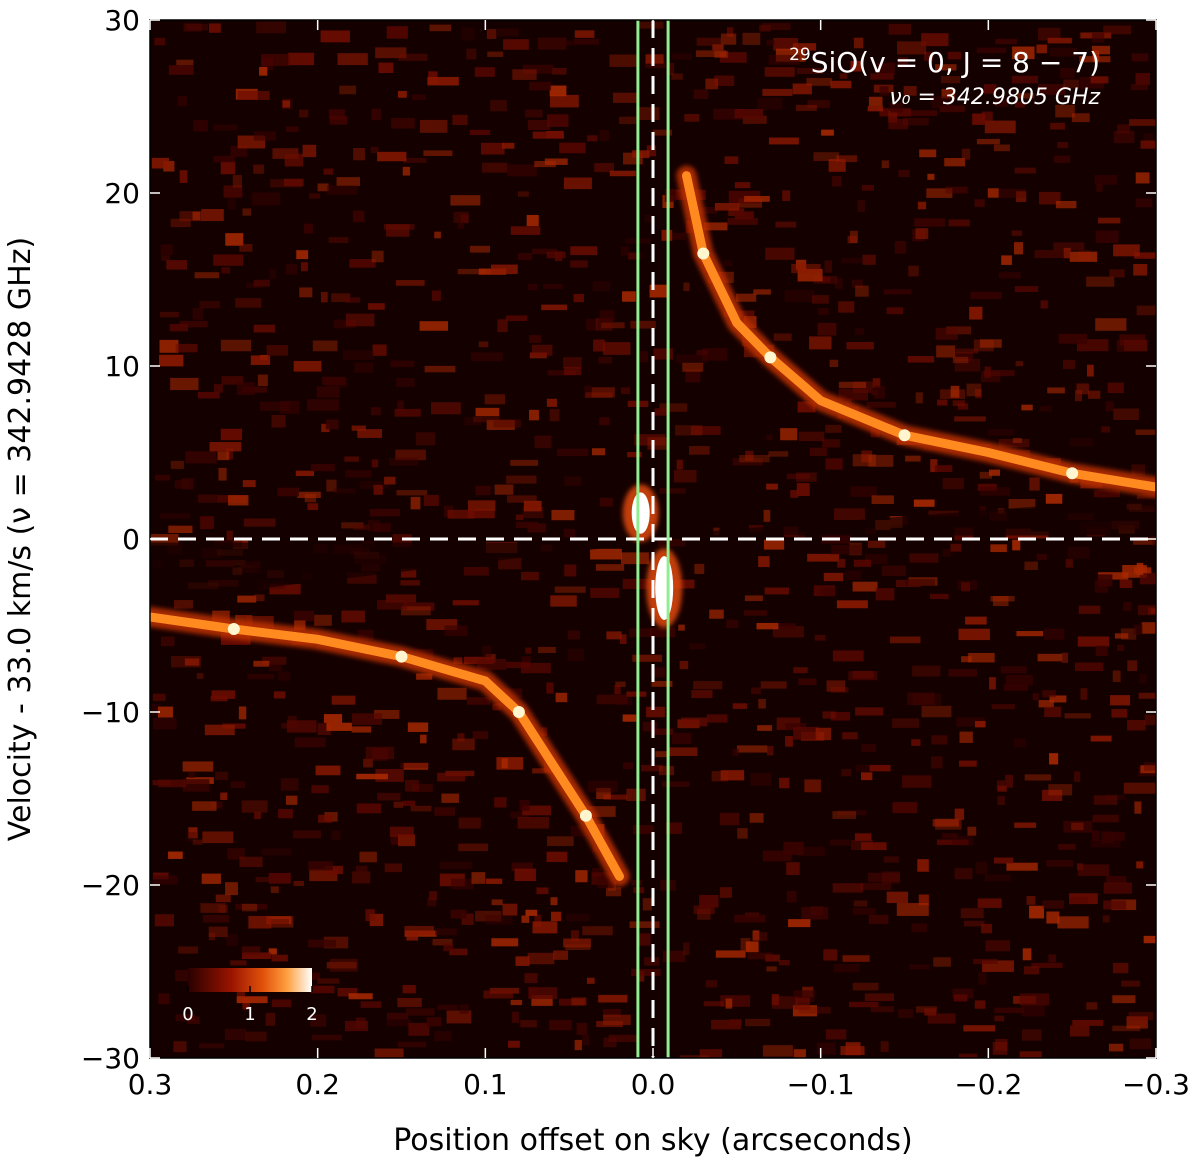  Describe the element at coordinates (1072, 473) in the screenshot. I see `track-red-shifted-arm-peak` at that location.